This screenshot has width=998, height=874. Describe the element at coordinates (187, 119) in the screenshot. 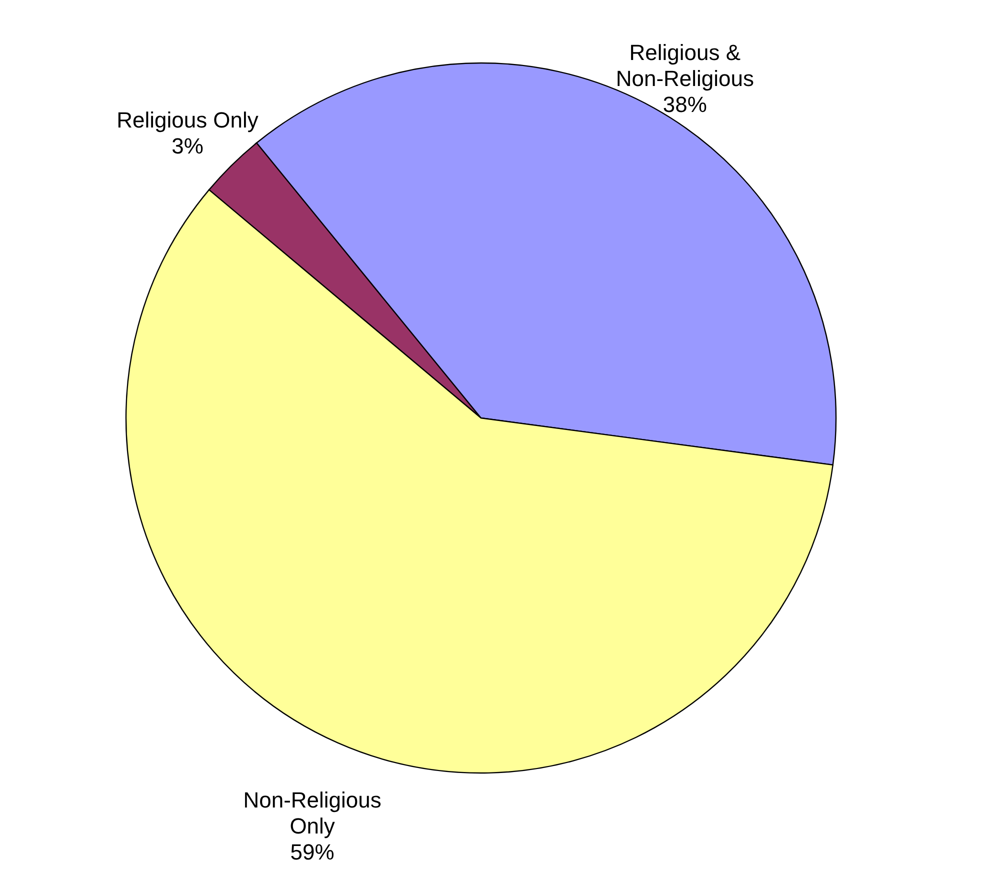

I see `slice-label: Religious Only` at that location.